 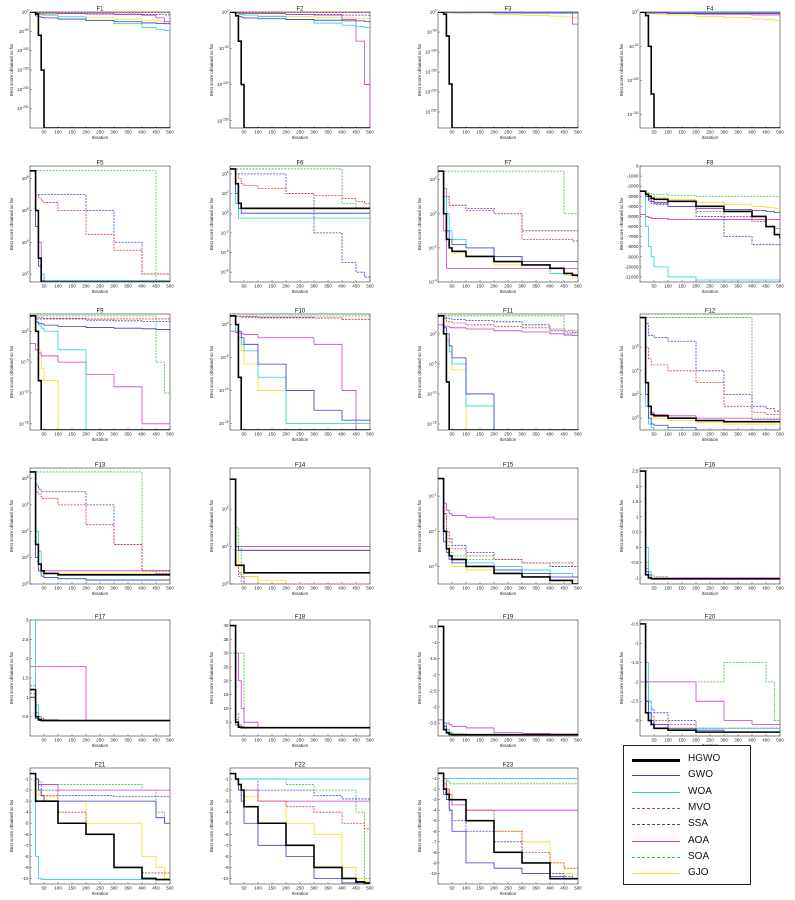 I want to click on y-tick-label: 2.5, so click(x=25, y=639).